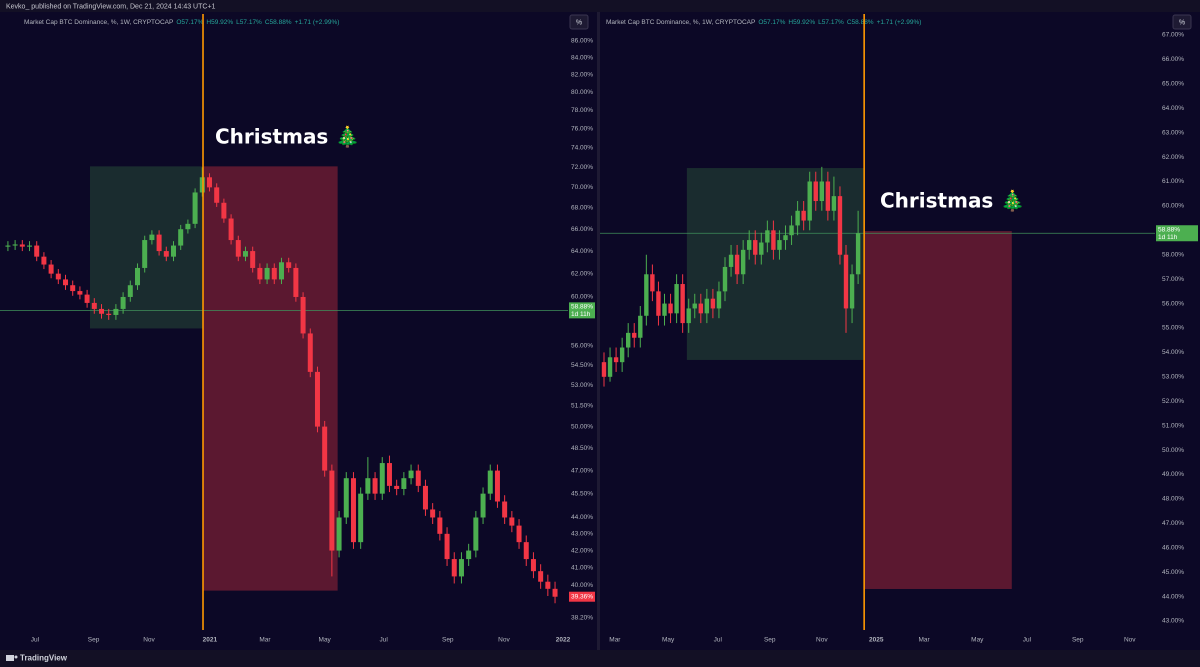 The image size is (1200, 667). I want to click on y-tick-label: 63.00%, so click(1173, 132).